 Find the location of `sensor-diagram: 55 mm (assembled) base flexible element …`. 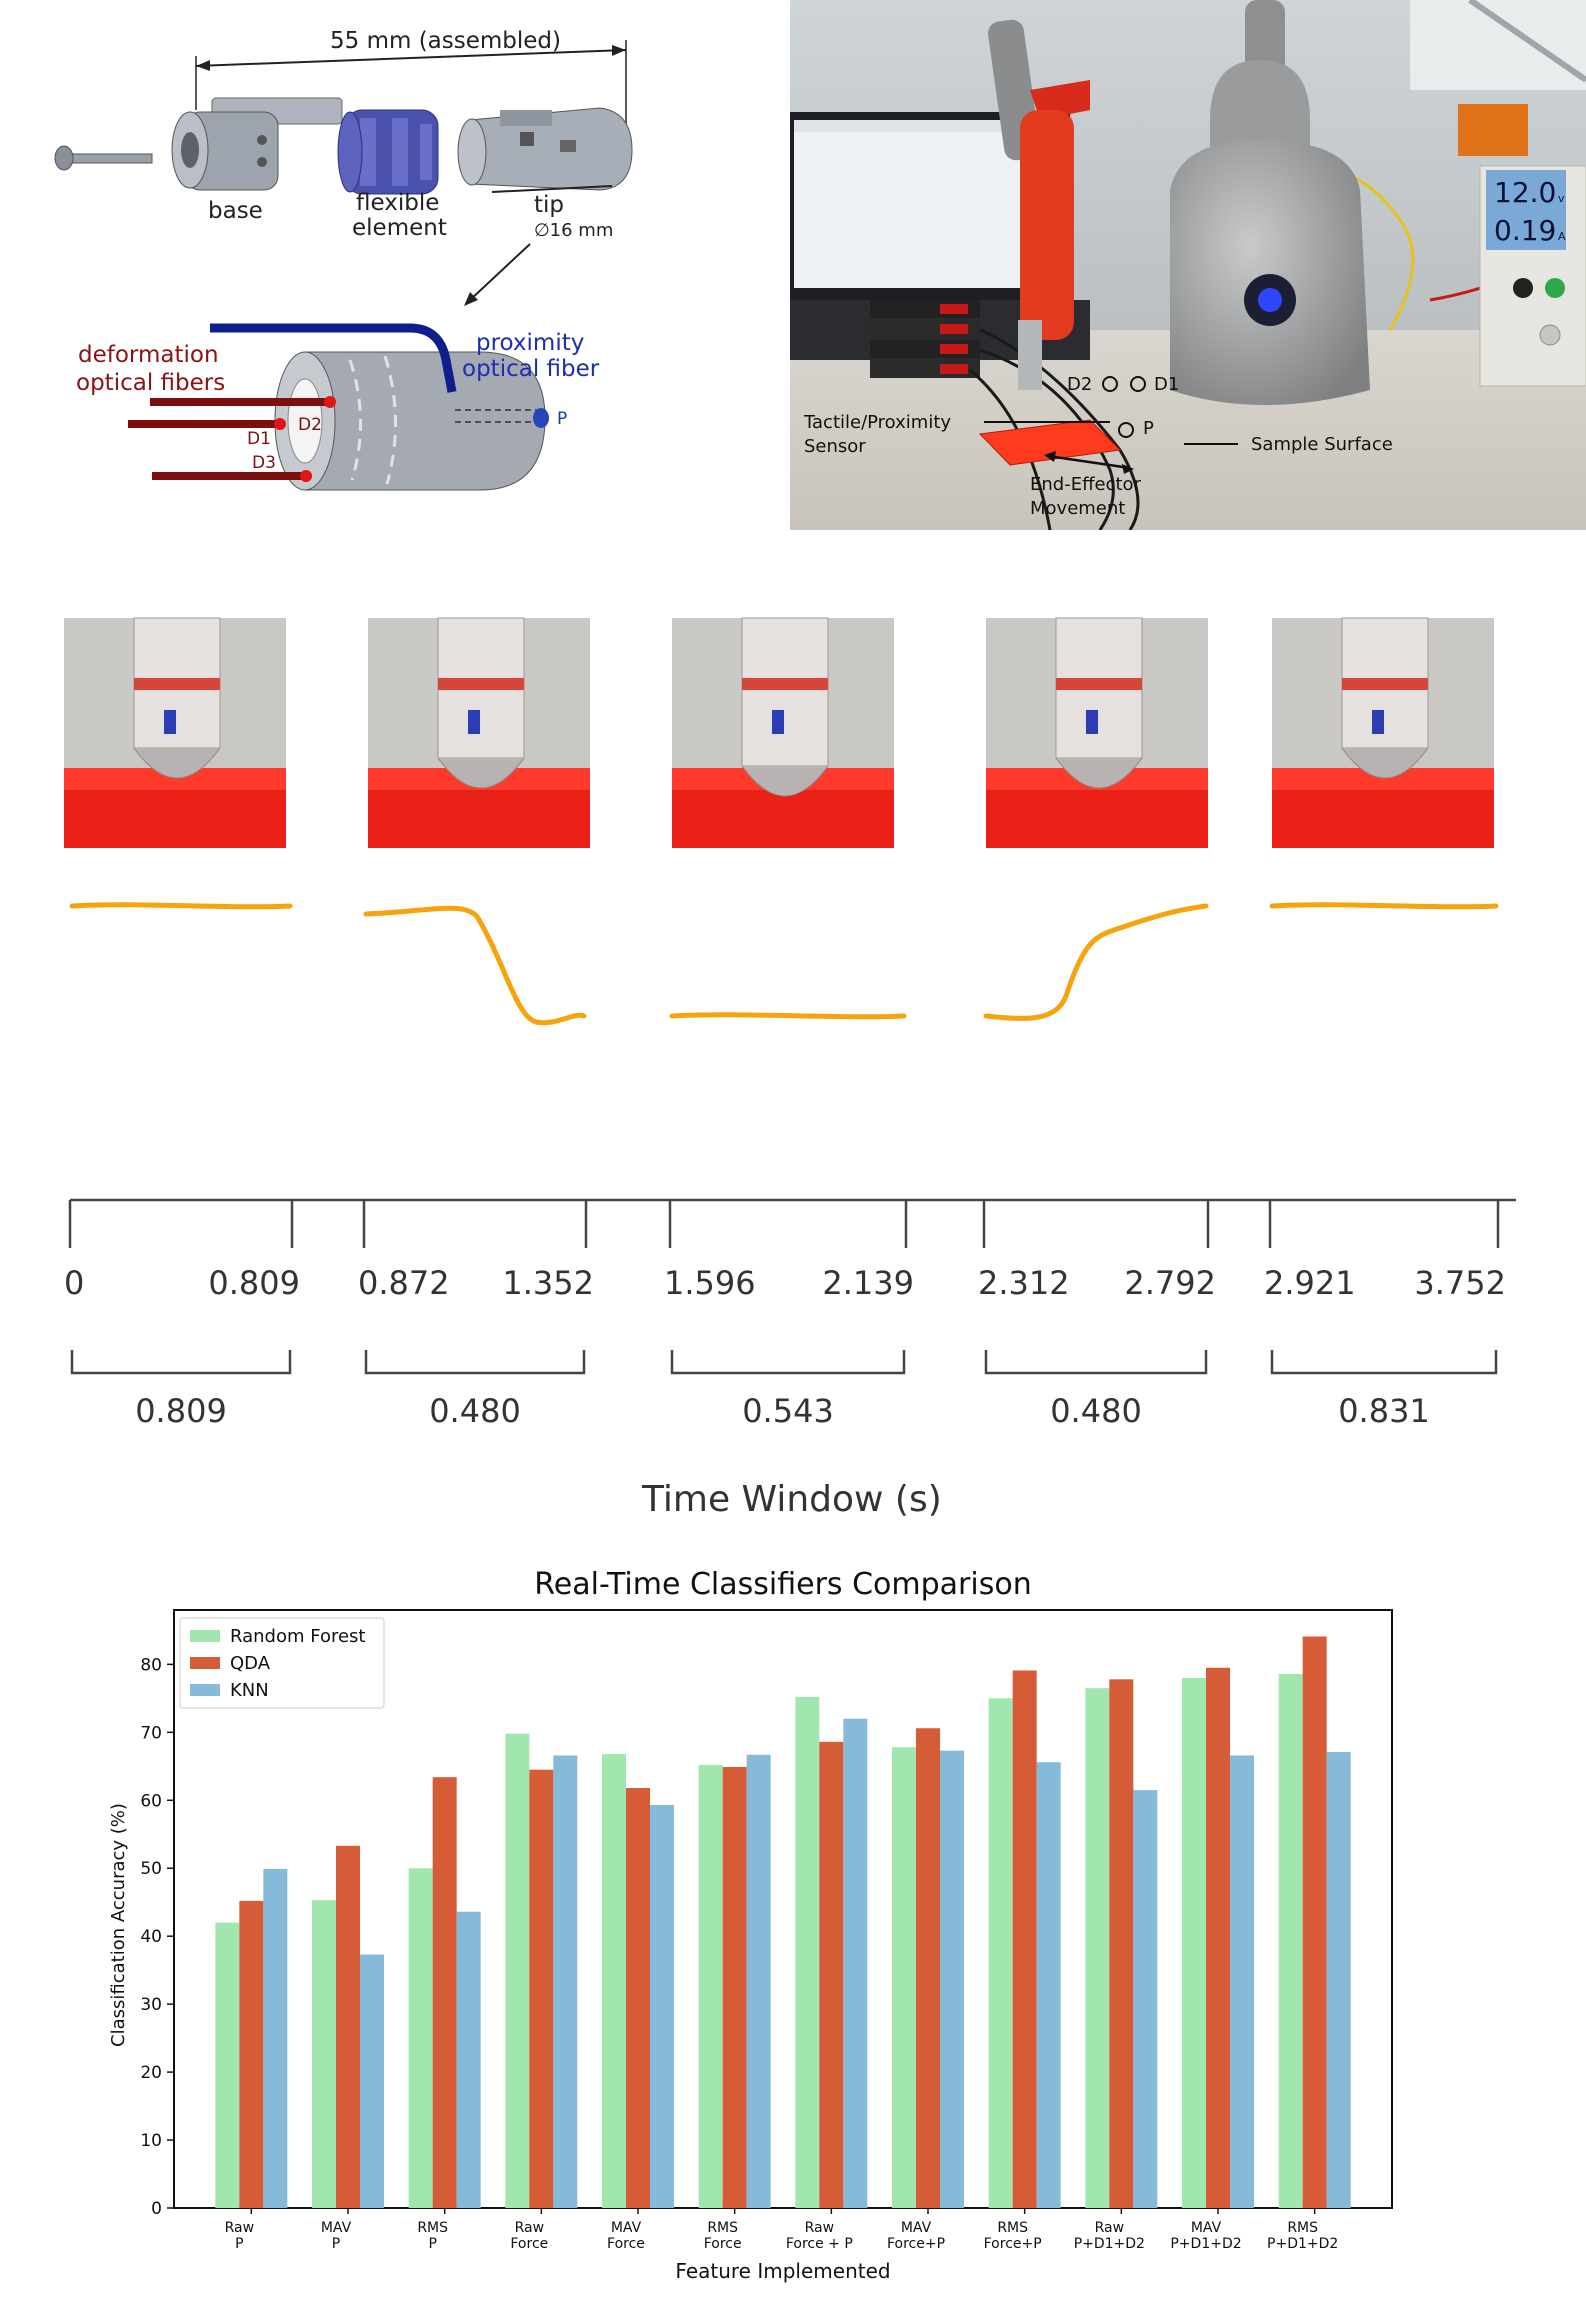

sensor-diagram: 55 mm (assembled) base flexible element … is located at coordinates (343, 259).